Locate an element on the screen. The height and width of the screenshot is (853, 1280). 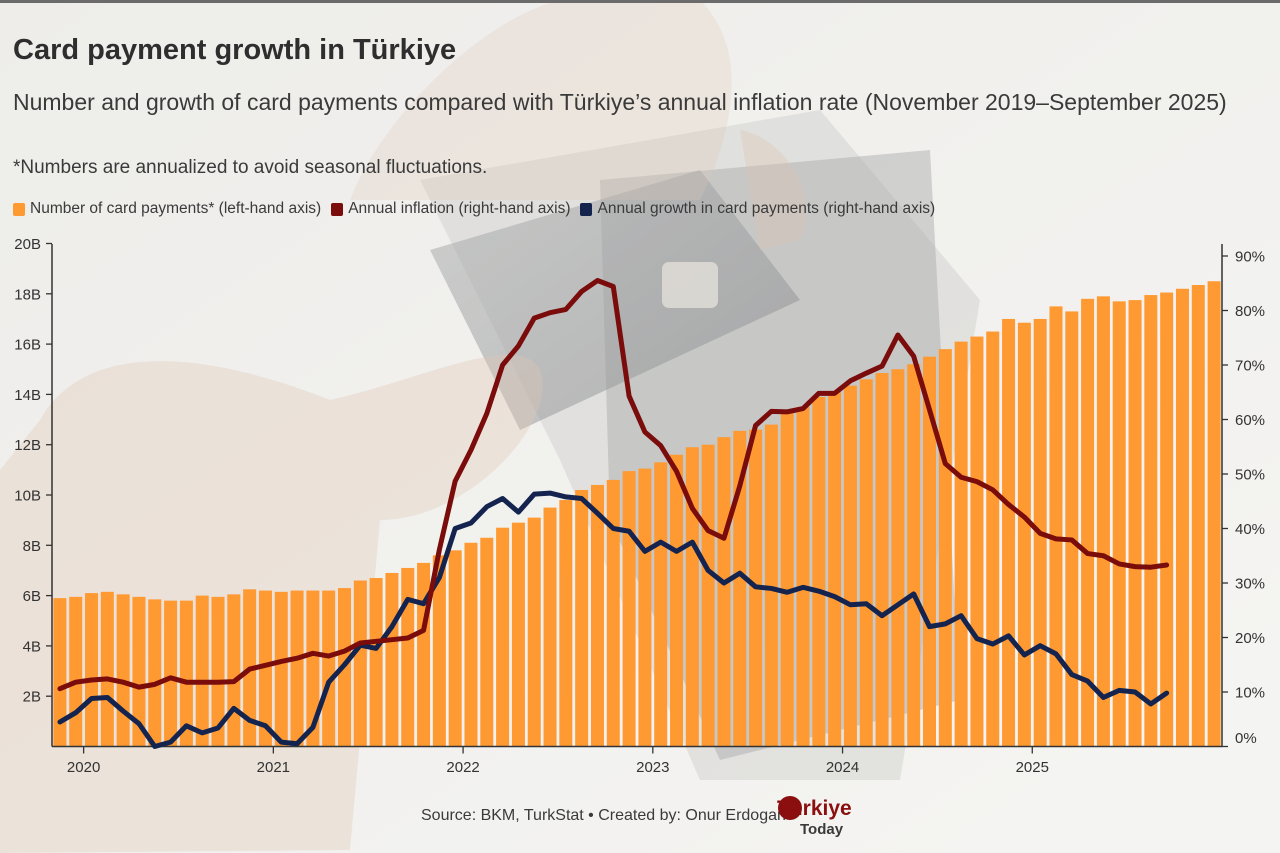
x-axis-tick-label: 2025 is located at coordinates (1032, 767).